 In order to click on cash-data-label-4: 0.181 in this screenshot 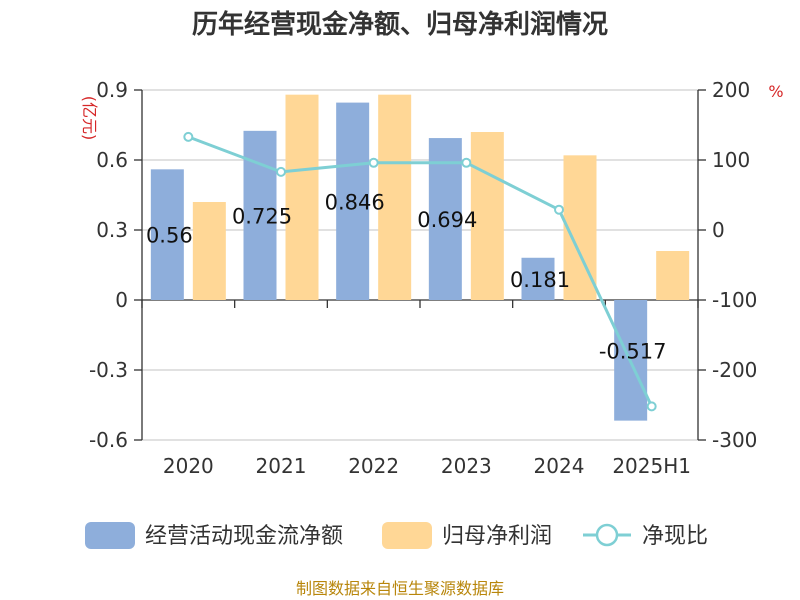, I will do `click(540, 280)`.